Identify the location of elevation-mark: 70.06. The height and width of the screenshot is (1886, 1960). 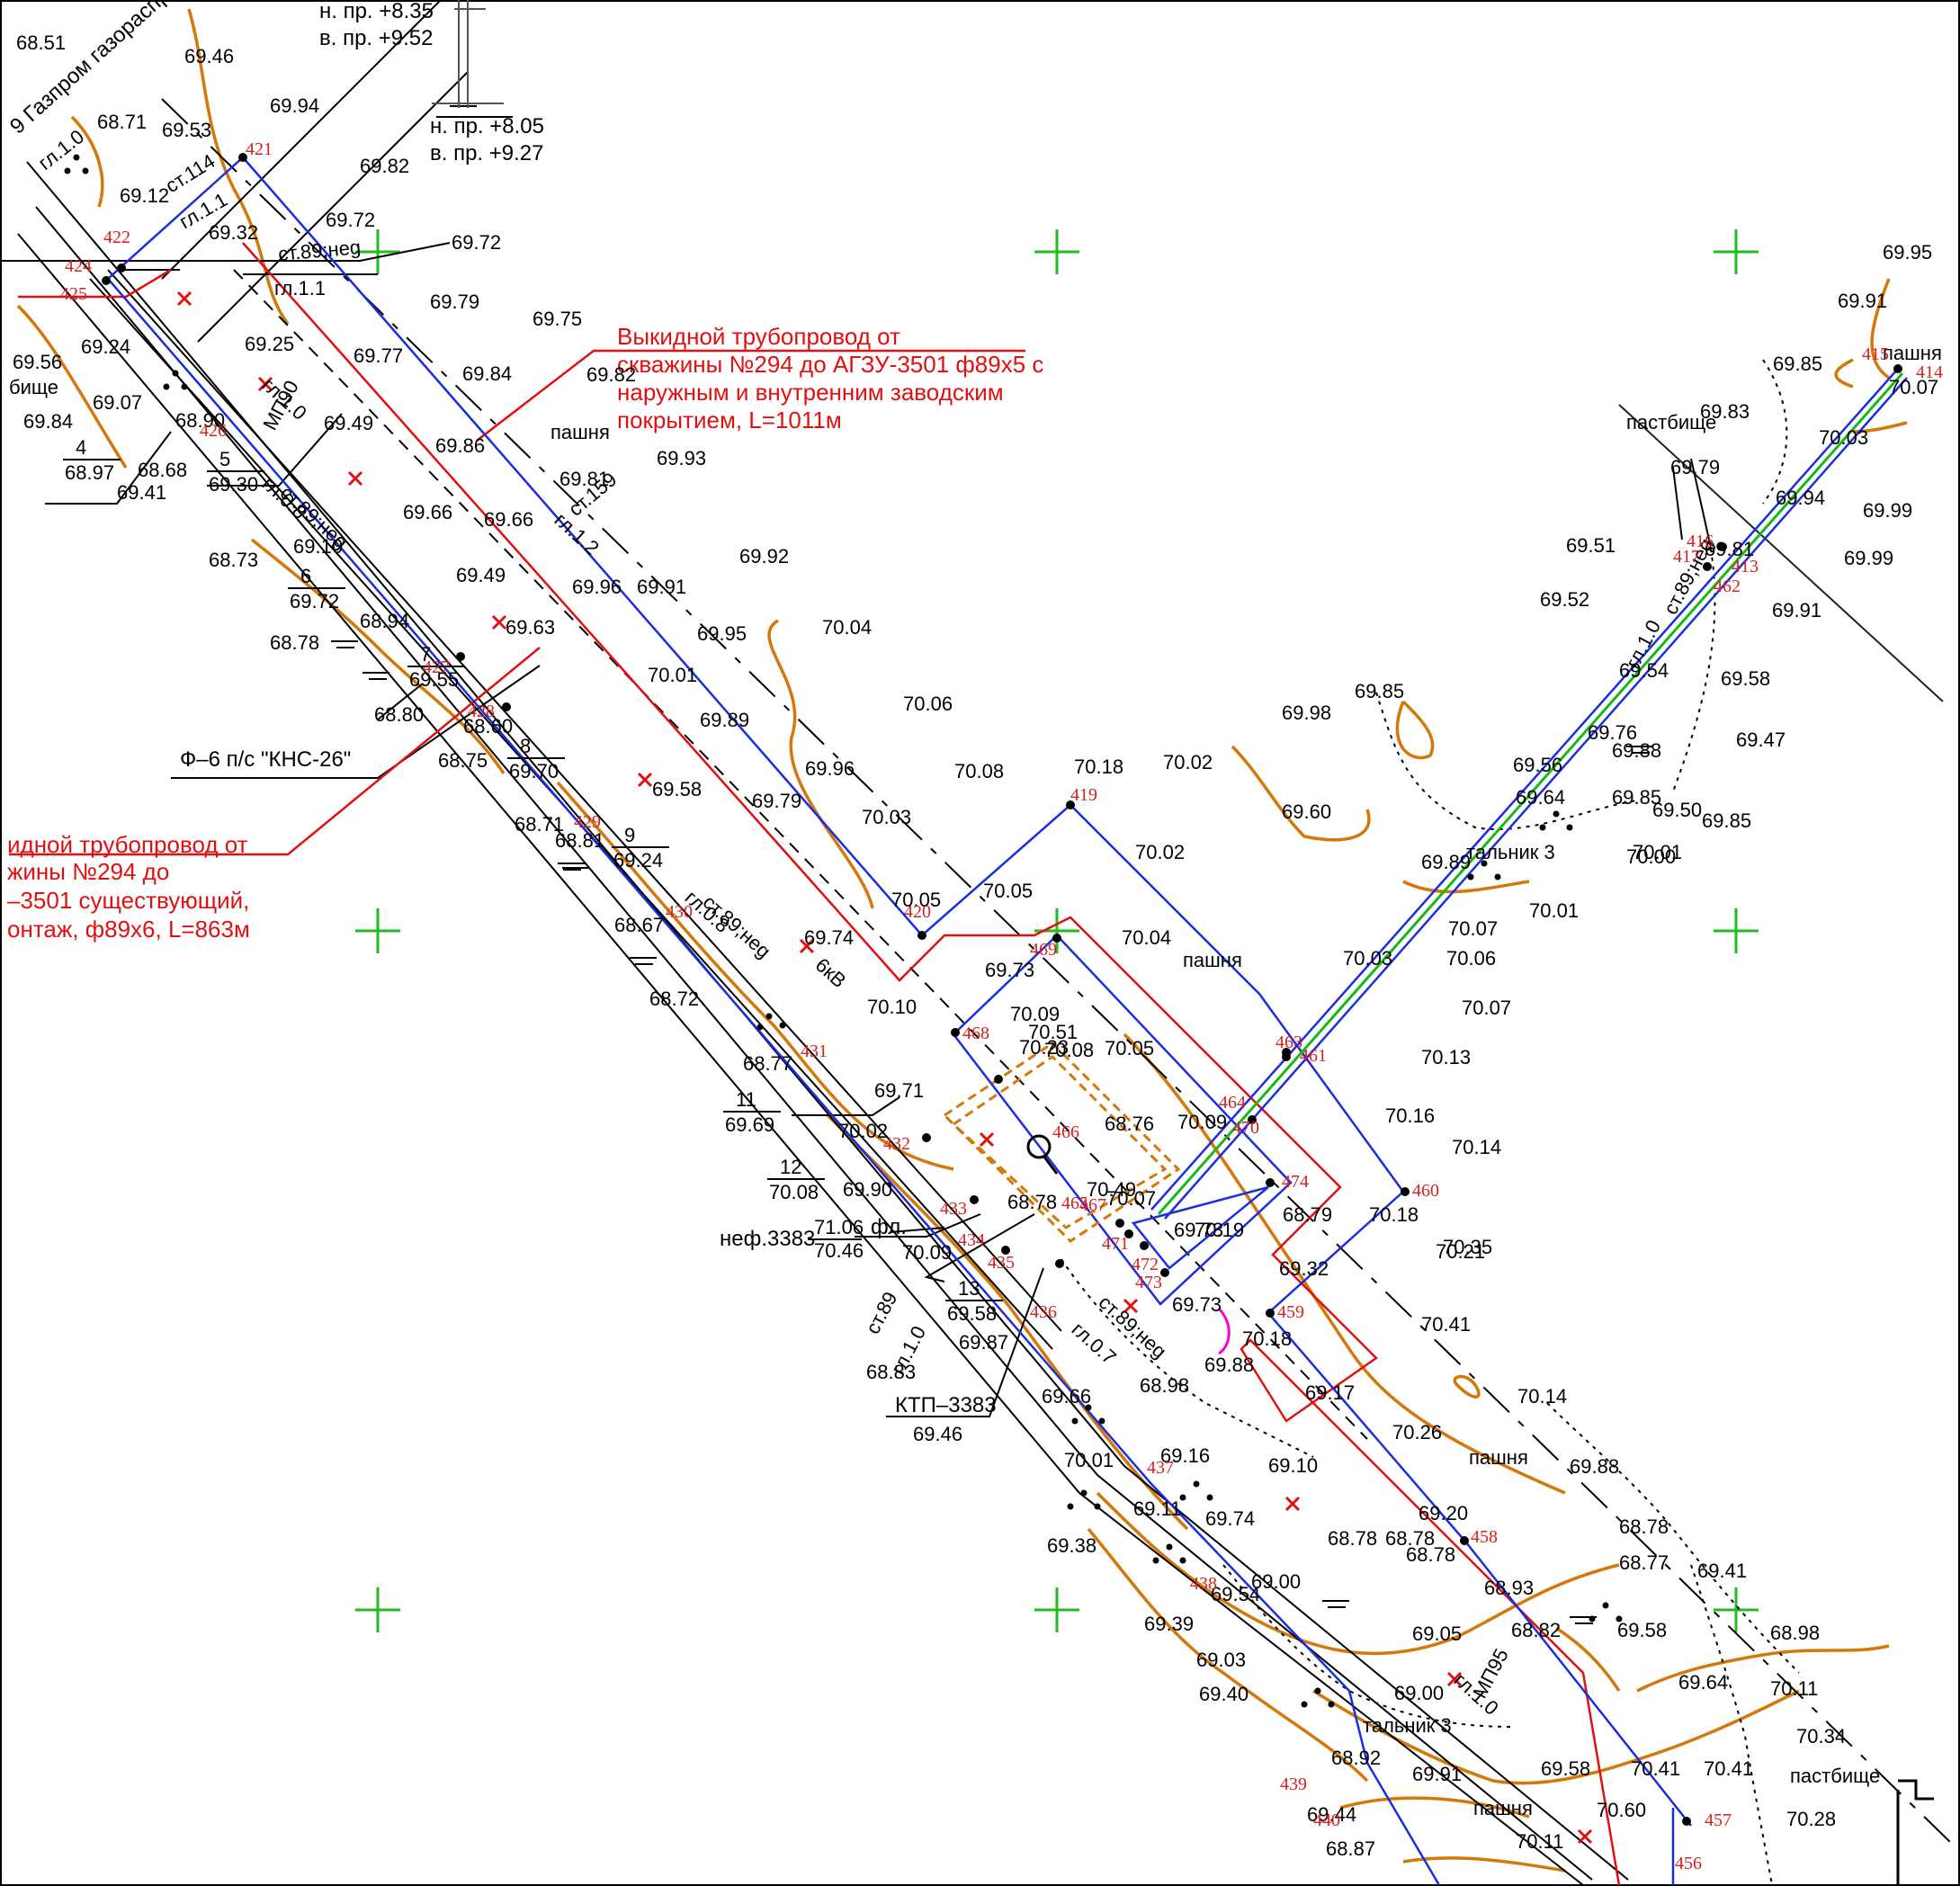
(1471, 958).